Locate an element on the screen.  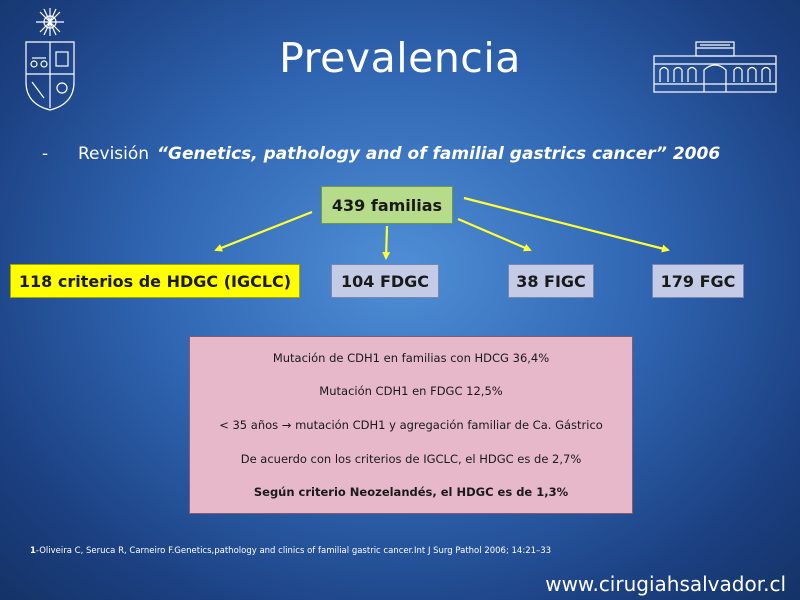
finding-item: Mutación CDH1 en FDGC 12,5% is located at coordinates (411, 391).